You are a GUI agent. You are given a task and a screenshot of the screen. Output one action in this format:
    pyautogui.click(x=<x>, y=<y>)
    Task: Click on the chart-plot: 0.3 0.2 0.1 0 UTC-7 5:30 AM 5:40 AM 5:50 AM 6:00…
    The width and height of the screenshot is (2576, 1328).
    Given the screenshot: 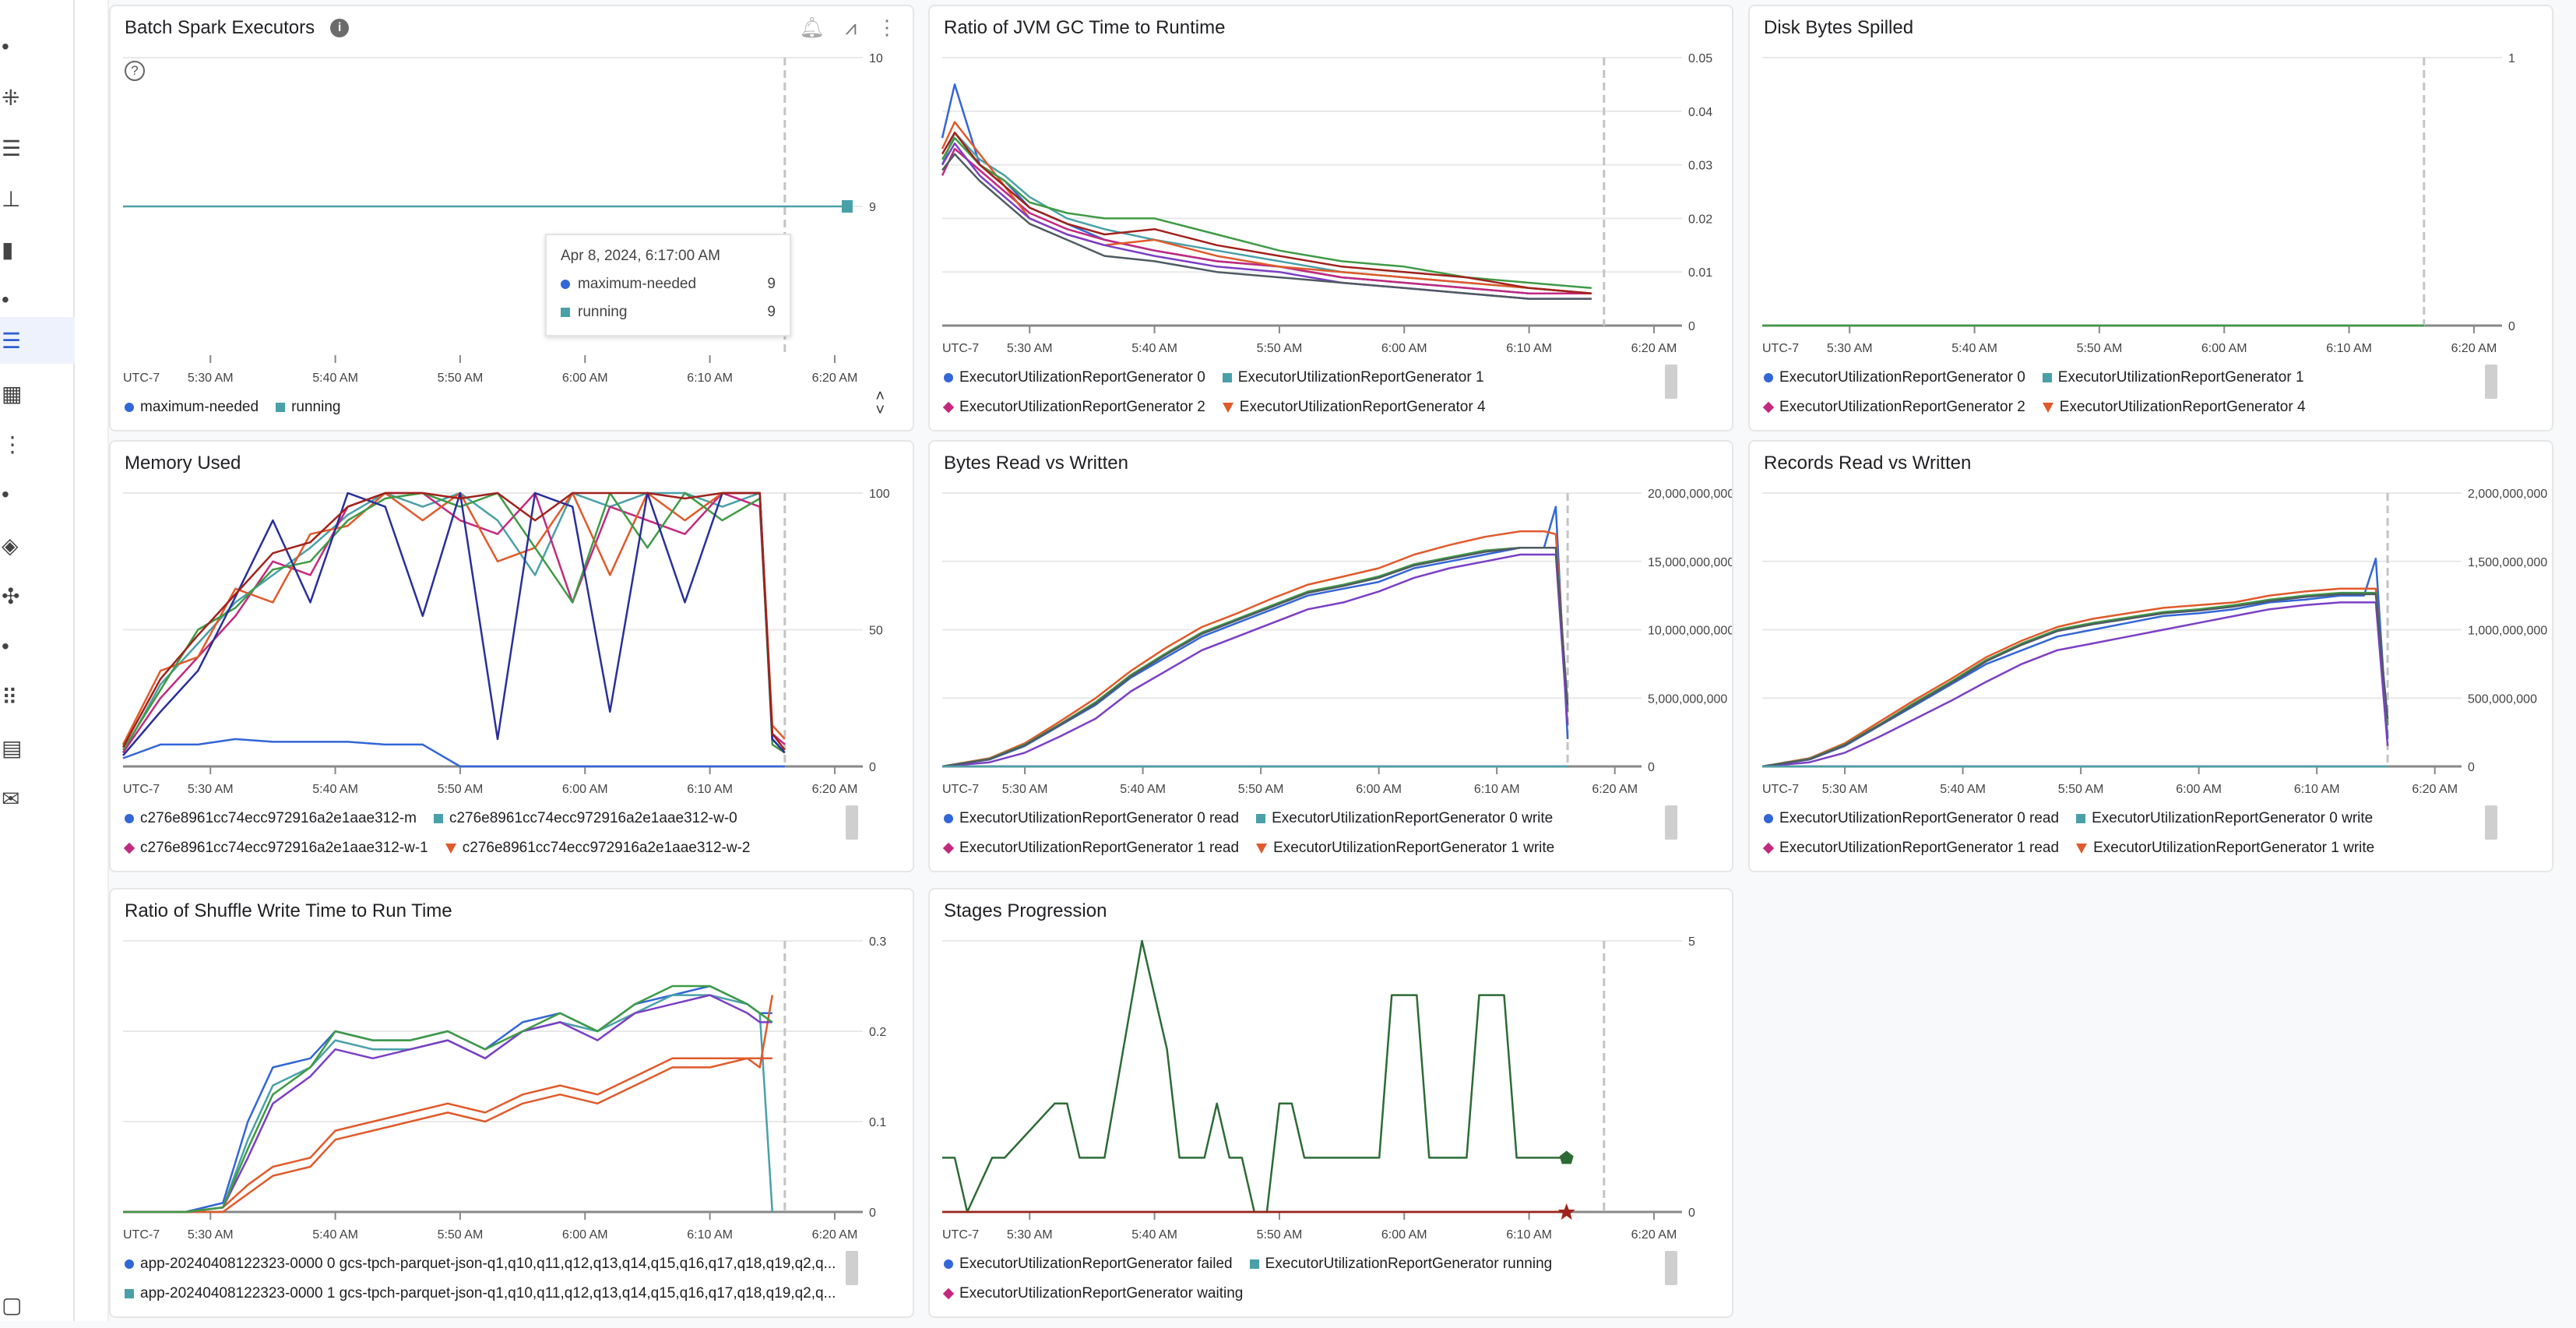 What is the action you would take?
    pyautogui.click(x=512, y=1089)
    